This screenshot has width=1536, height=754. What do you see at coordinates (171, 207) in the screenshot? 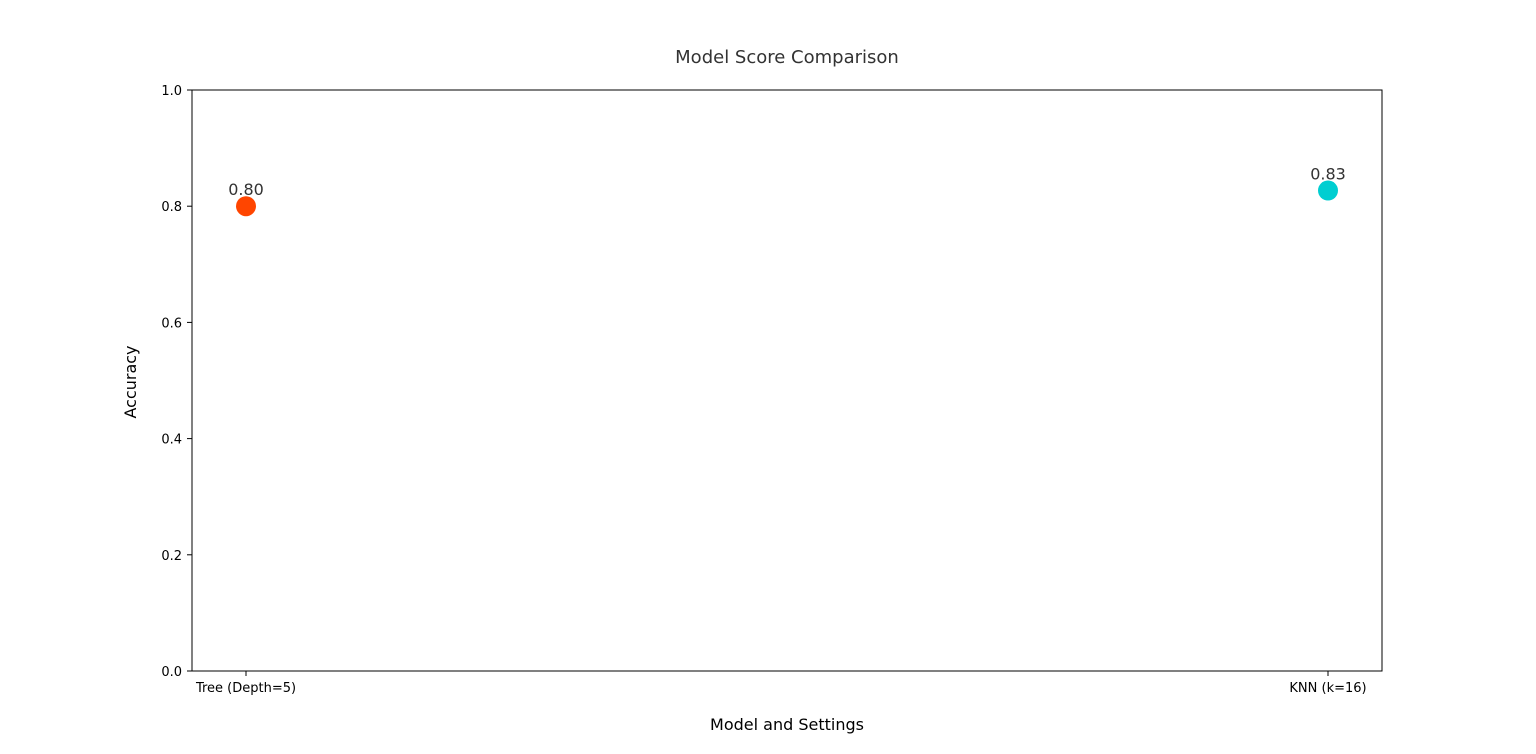
I see `y-tick-label: 0.8` at bounding box center [171, 207].